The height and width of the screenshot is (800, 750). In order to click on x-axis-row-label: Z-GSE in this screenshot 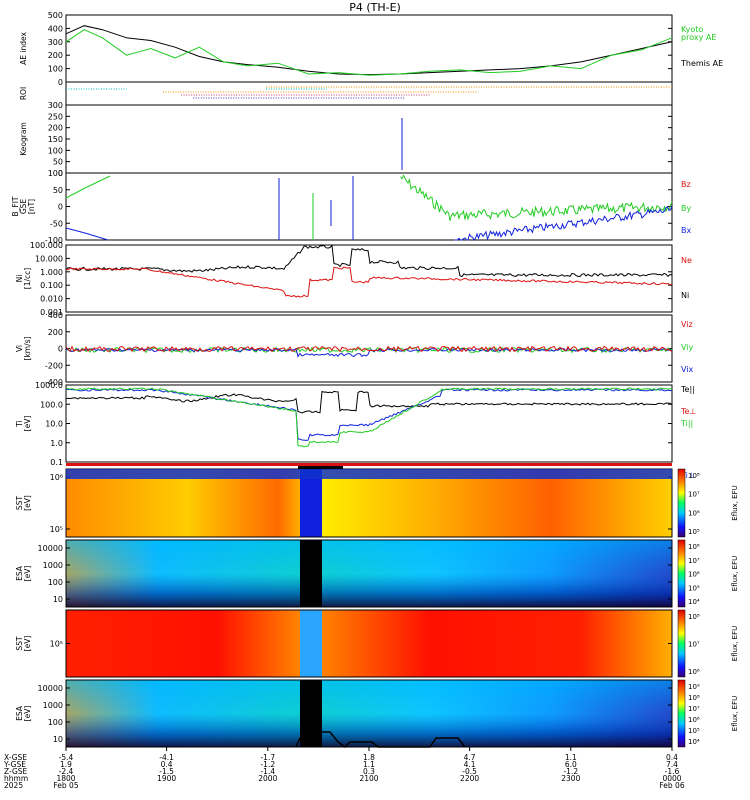, I will do `click(16, 771)`.